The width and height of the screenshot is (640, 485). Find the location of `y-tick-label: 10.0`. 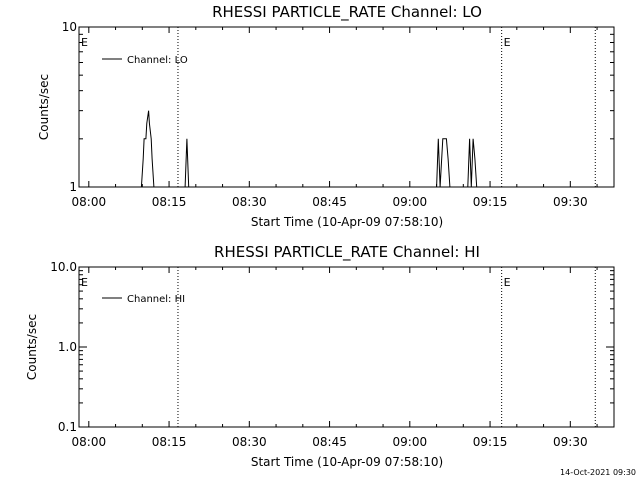

y-tick-label: 10.0 is located at coordinates (63, 267).